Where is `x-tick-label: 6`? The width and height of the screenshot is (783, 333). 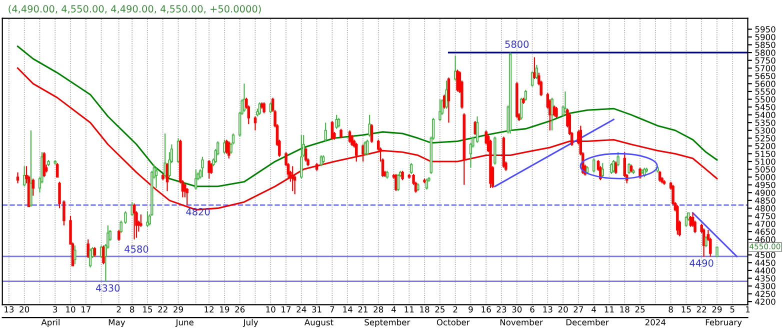 x-tick-label: 6 is located at coordinates (532, 309).